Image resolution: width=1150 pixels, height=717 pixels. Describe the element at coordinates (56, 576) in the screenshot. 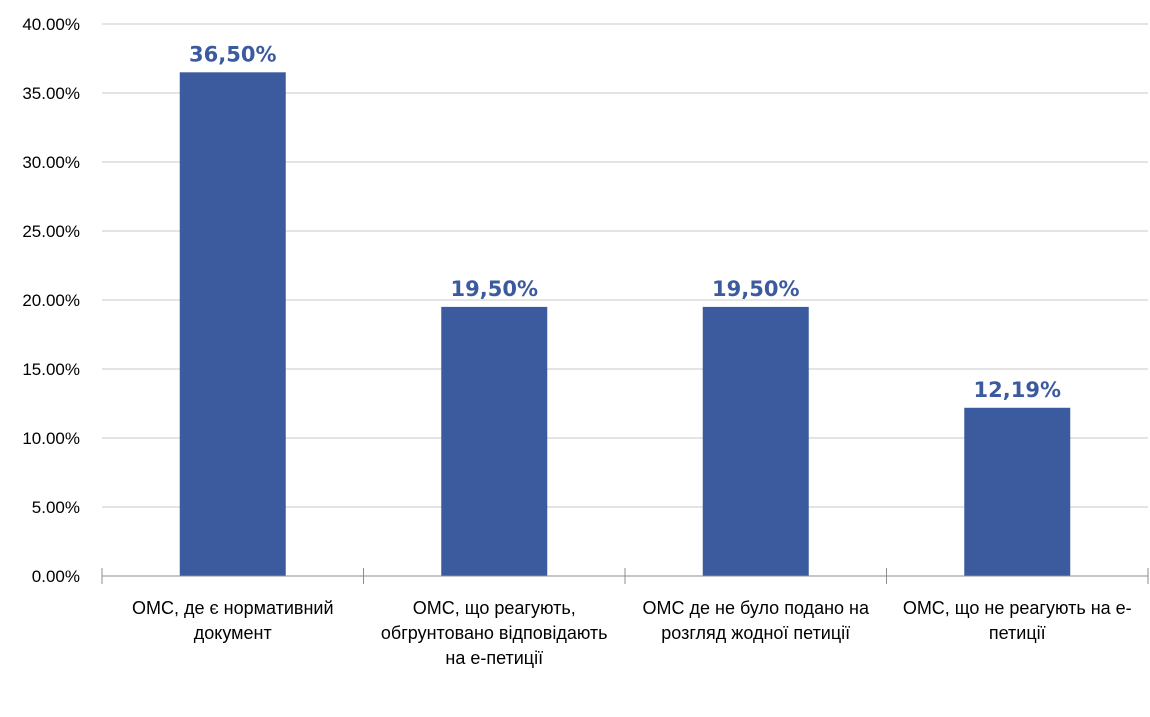

I see `y-tick-label: 0.00%` at that location.